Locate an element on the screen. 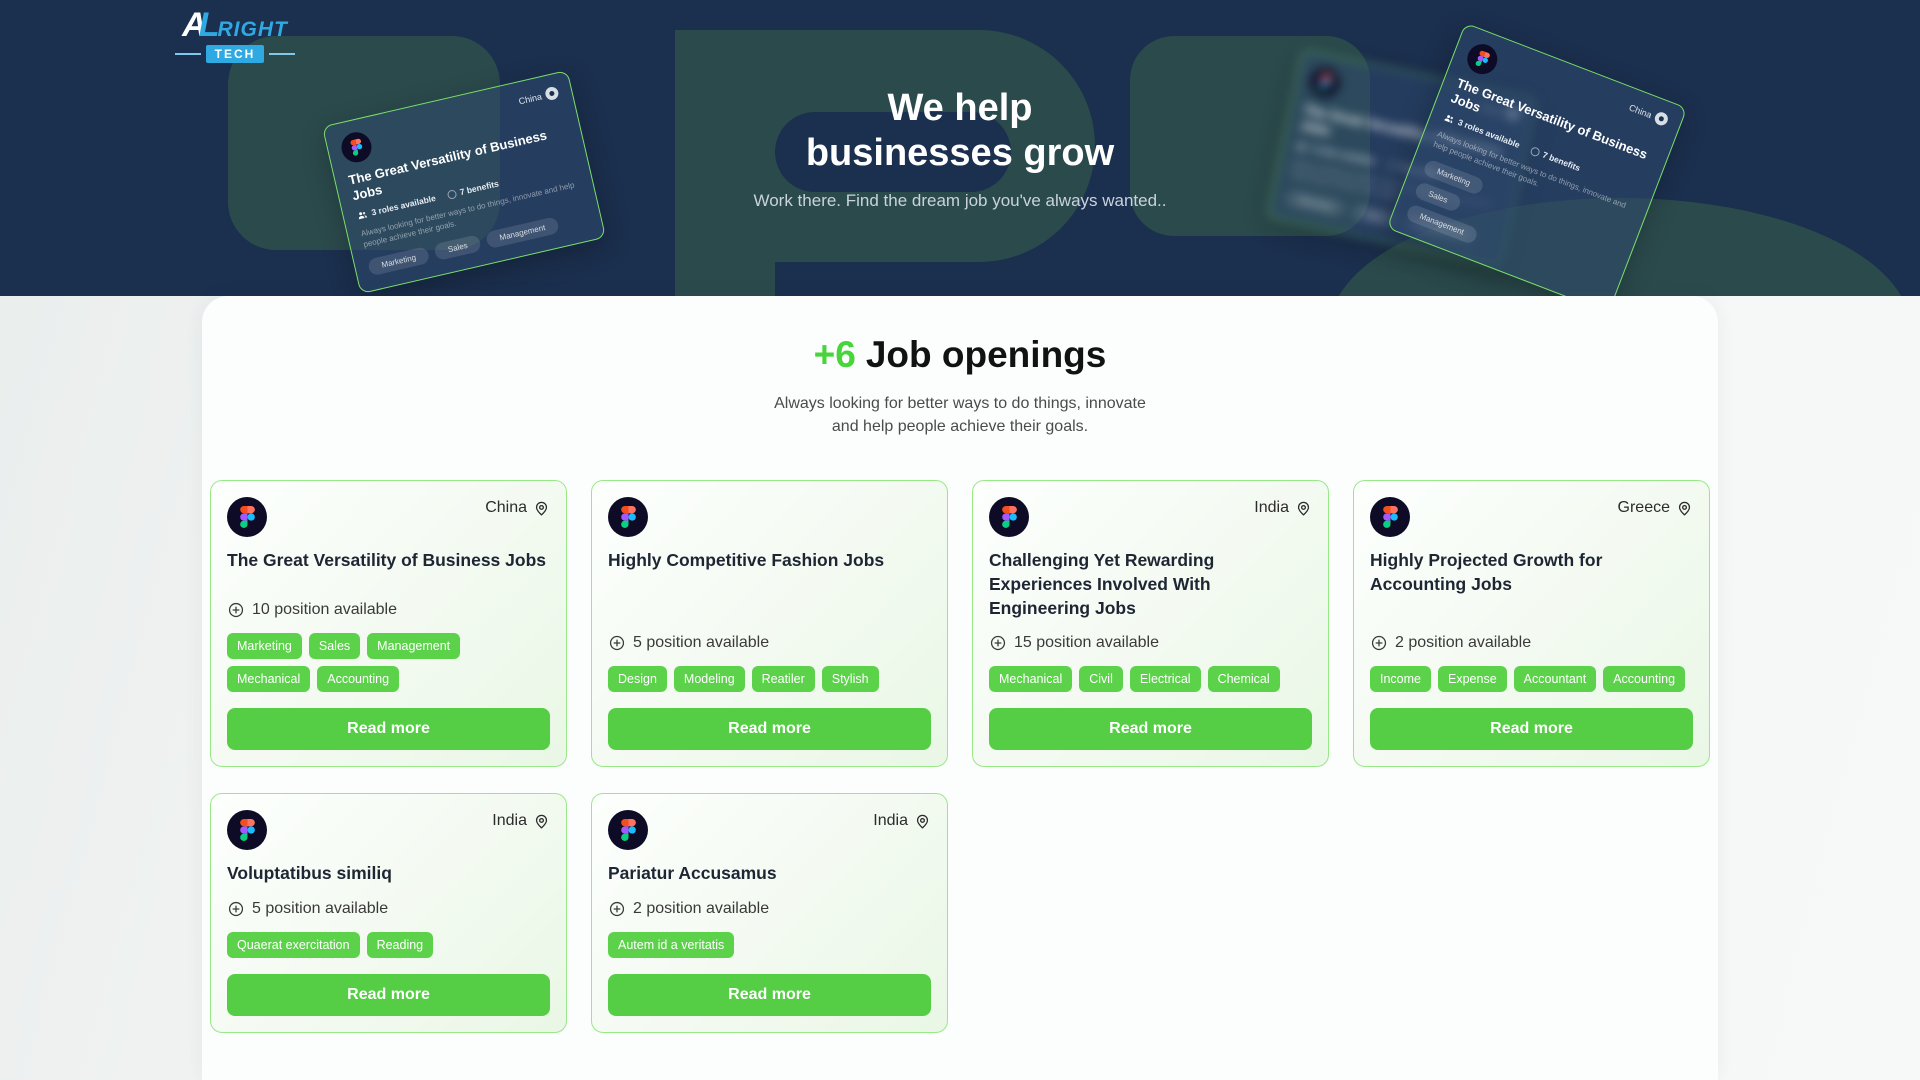 The image size is (1920, 1080). logo-wordmark: A L RIGHT is located at coordinates (235, 25).